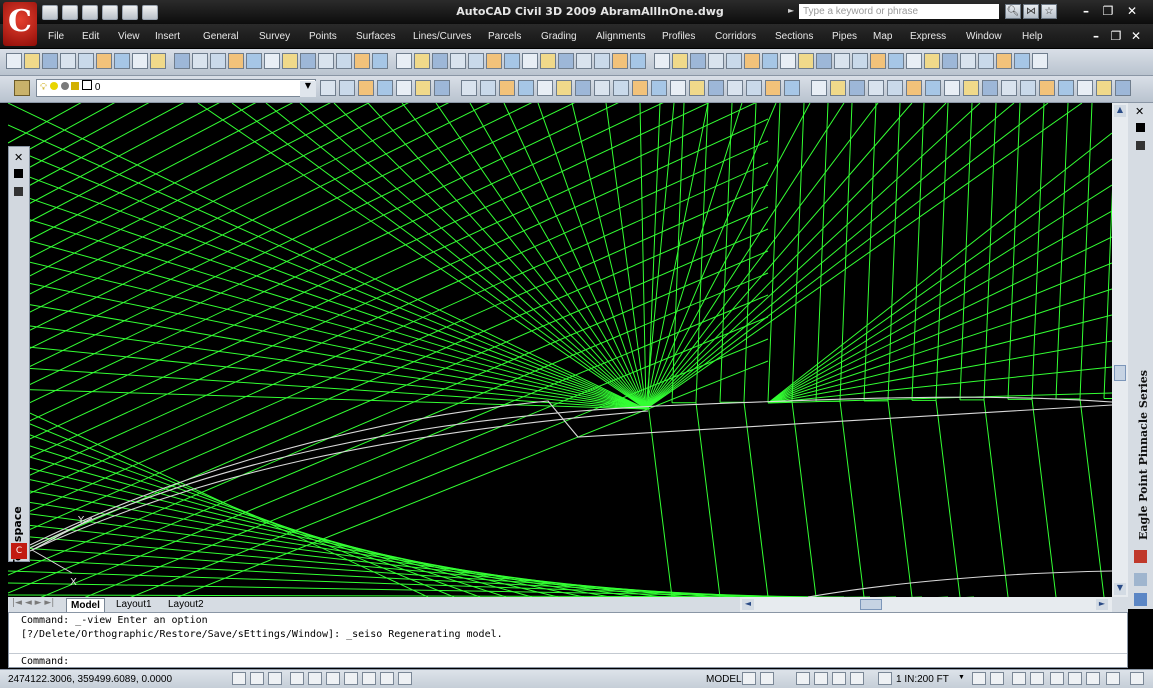 The image size is (1153, 688). I want to click on favorites-icon: ☆, so click(1049, 11).